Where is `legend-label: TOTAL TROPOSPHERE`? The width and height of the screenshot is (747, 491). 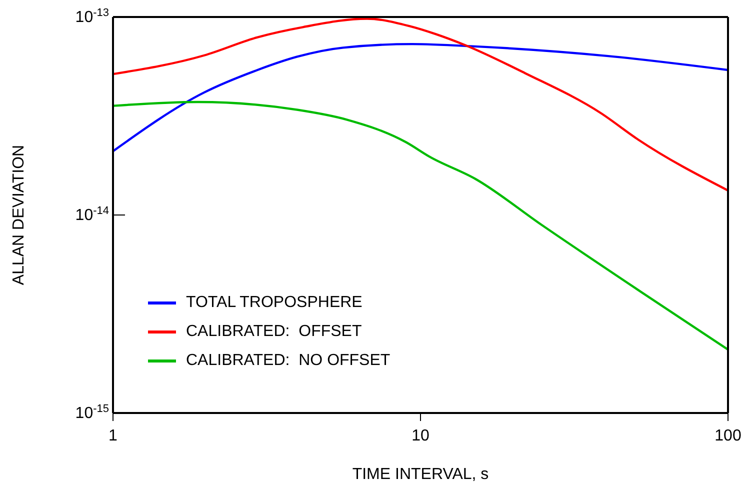 legend-label: TOTAL TROPOSPHERE is located at coordinates (274, 303).